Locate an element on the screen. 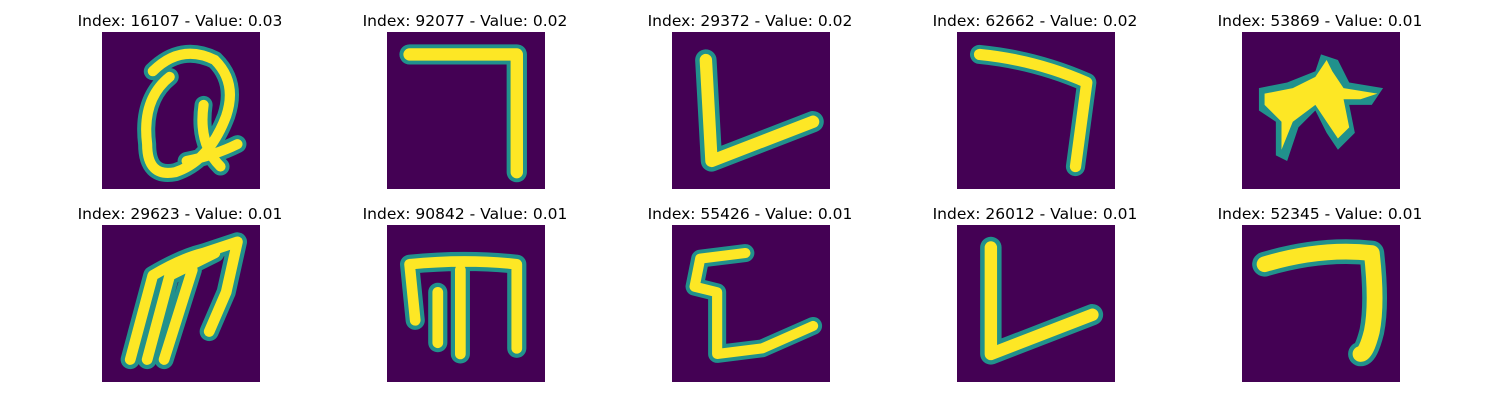 Image resolution: width=1500 pixels, height=400 pixels. panel-9: Index: 26012 - Value: 0.01 is located at coordinates (1035, 294).